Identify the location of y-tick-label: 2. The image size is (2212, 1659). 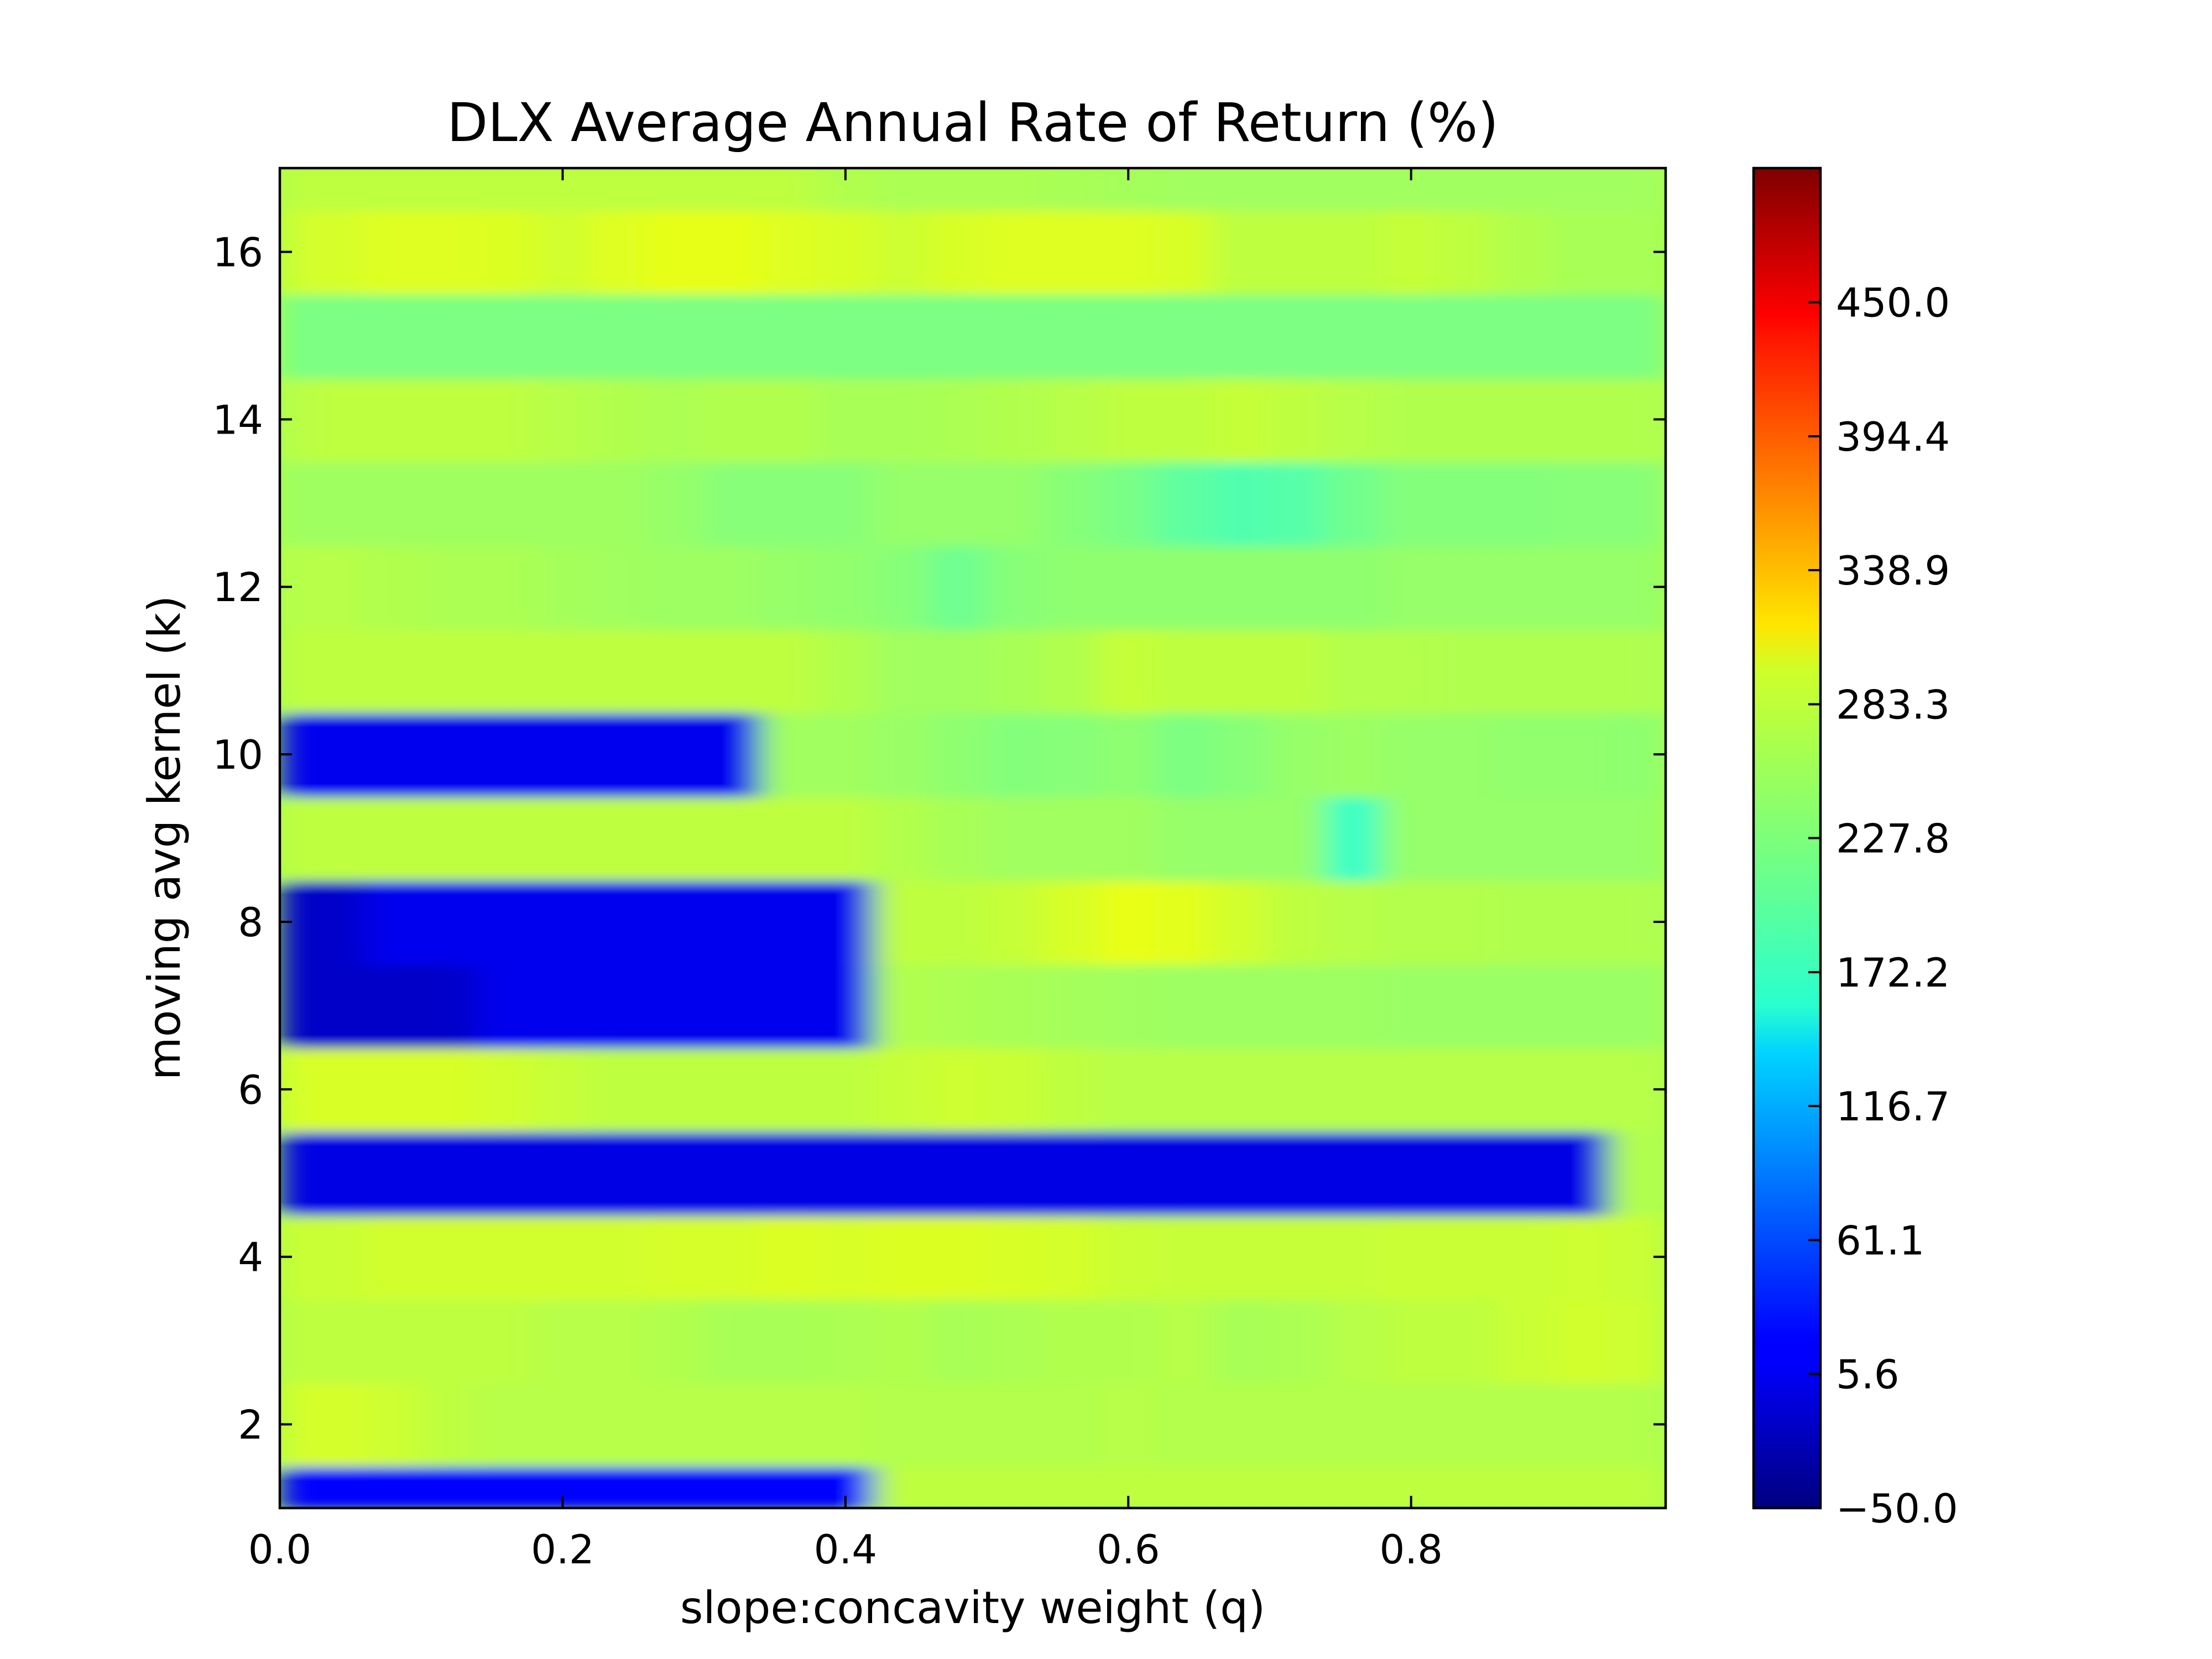
(251, 1425).